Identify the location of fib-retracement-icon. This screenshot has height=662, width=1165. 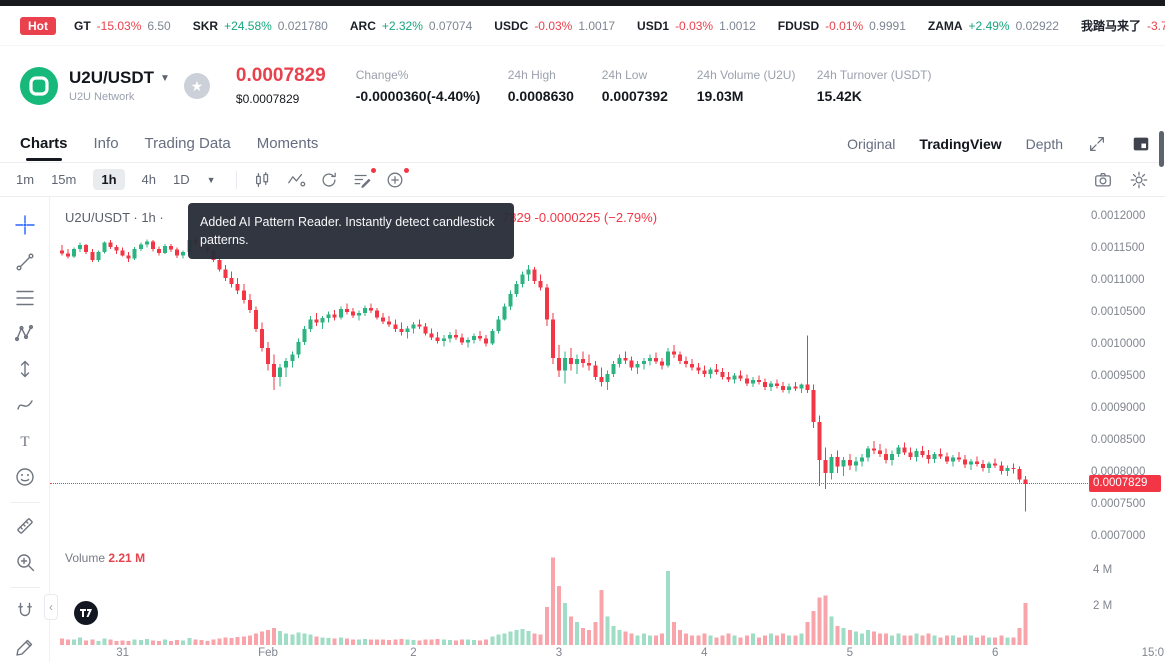
(25, 298).